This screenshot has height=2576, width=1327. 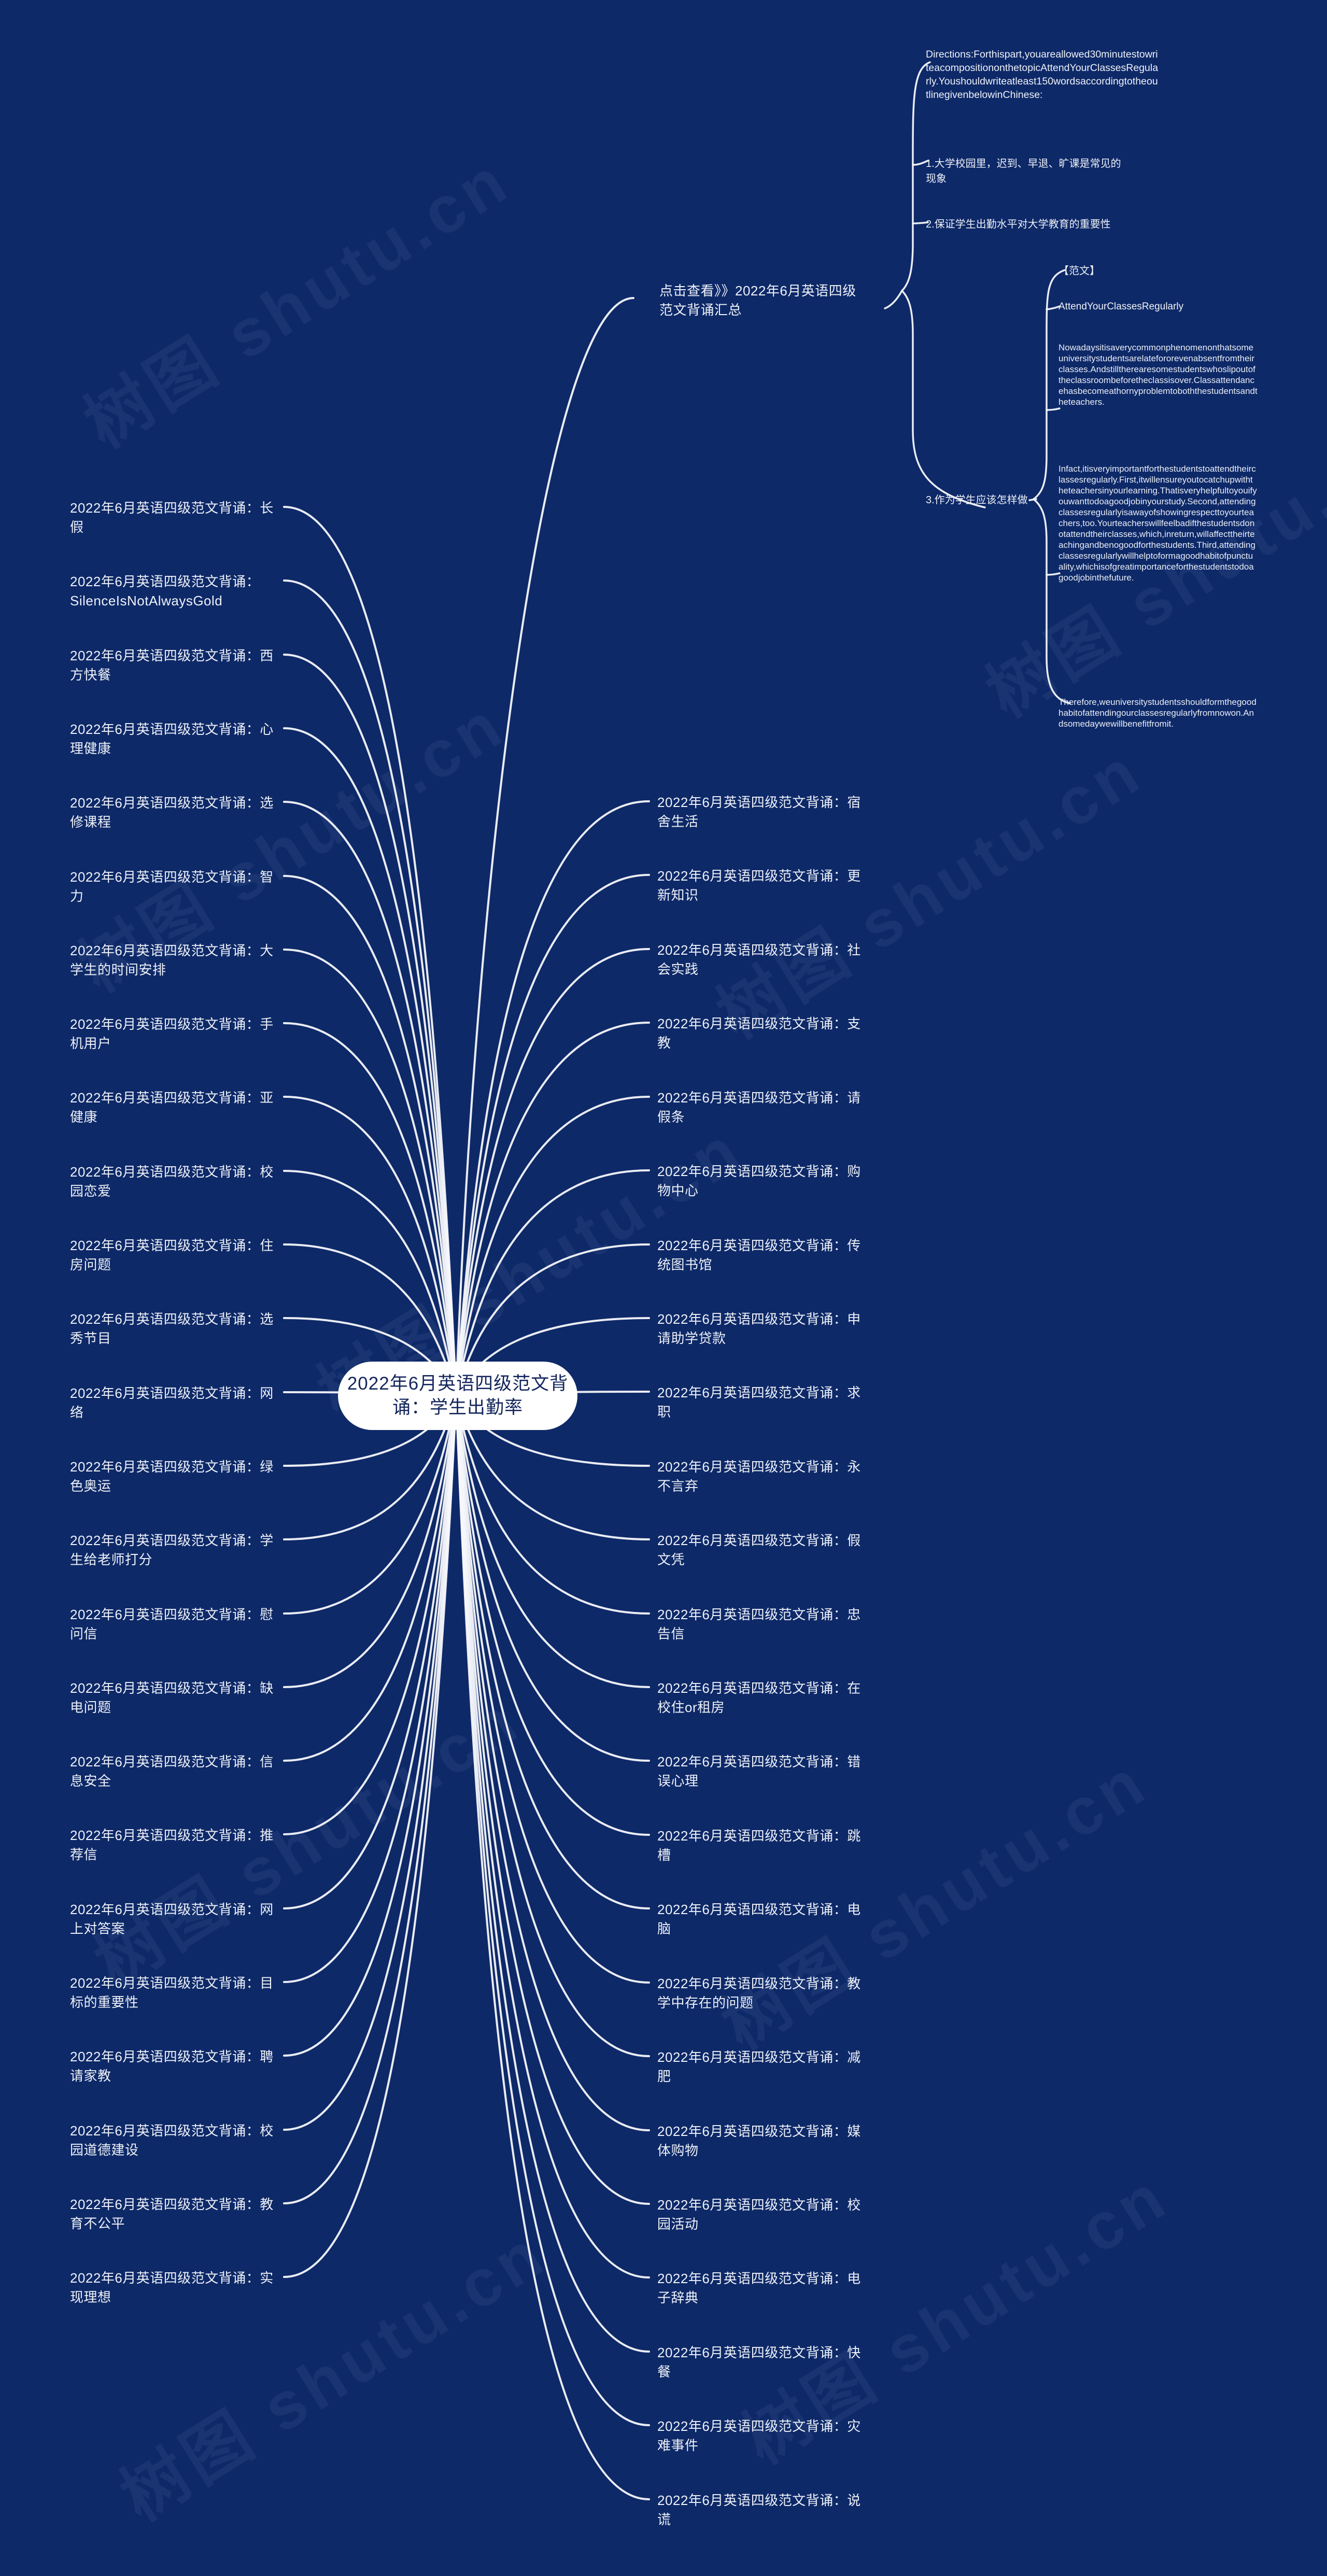 What do you see at coordinates (172, 1402) in the screenshot?
I see `left-topic-node: 2022年6月英语四级范文背诵：网络` at bounding box center [172, 1402].